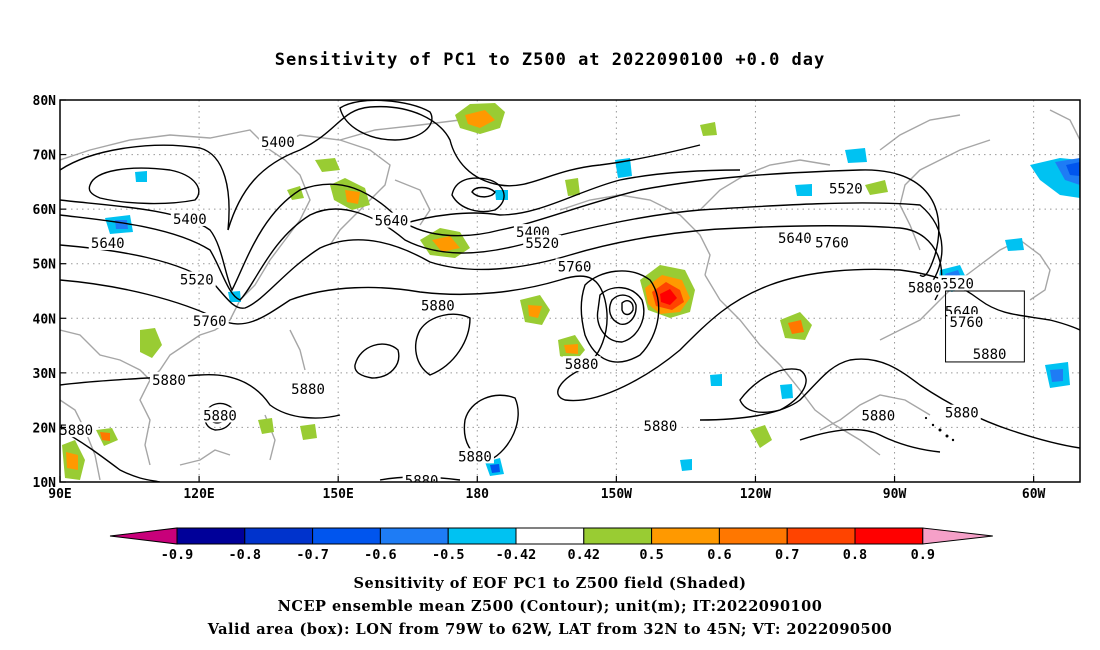 The width and height of the screenshot is (1100, 650). What do you see at coordinates (45, 428) in the screenshot?
I see `lat-tick-label: 20N` at bounding box center [45, 428].